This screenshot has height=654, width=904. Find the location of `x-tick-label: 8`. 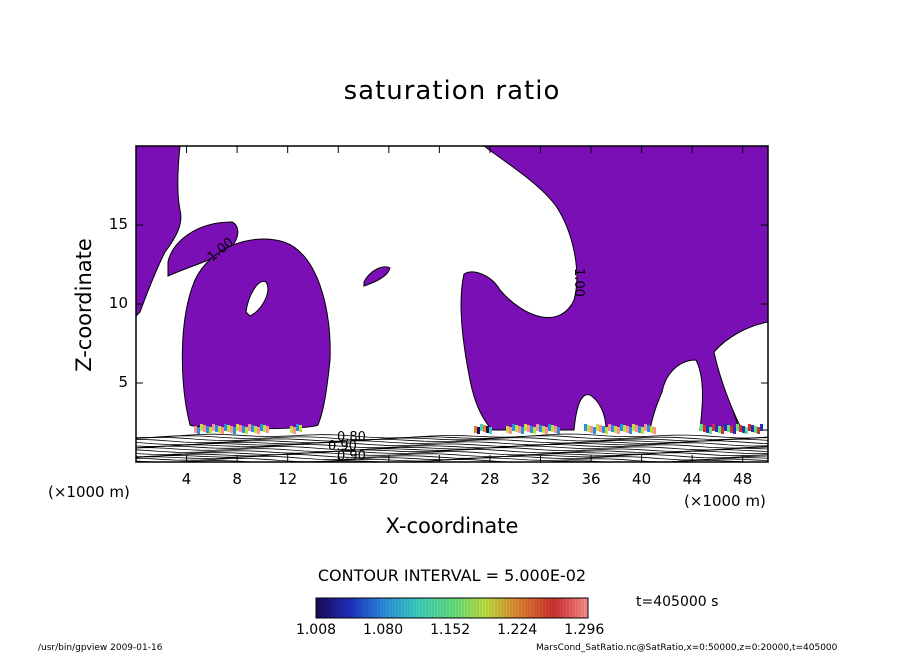

x-tick-label: 8 is located at coordinates (237, 479).